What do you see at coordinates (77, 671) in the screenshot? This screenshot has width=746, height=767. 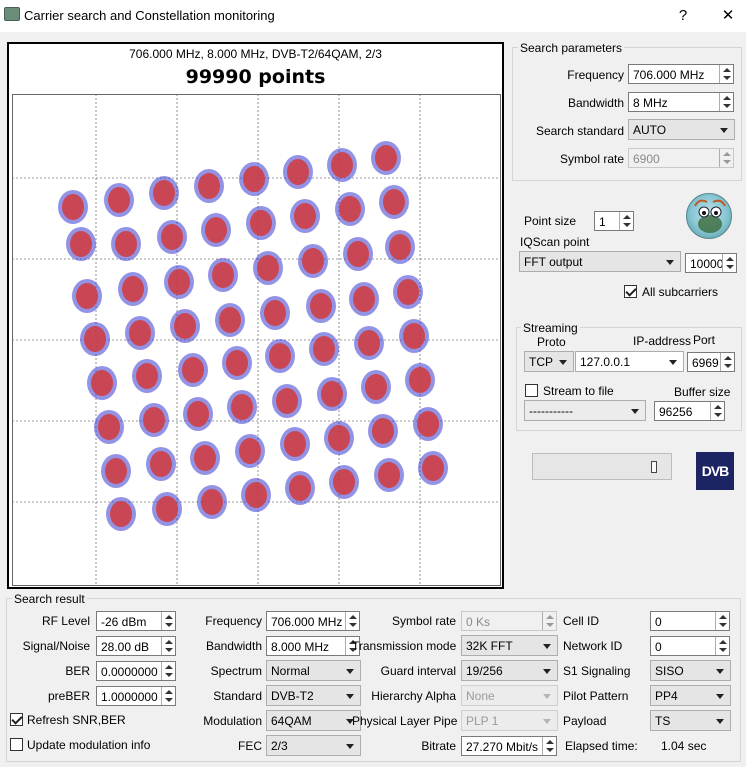 I see `ber-label: BER` at bounding box center [77, 671].